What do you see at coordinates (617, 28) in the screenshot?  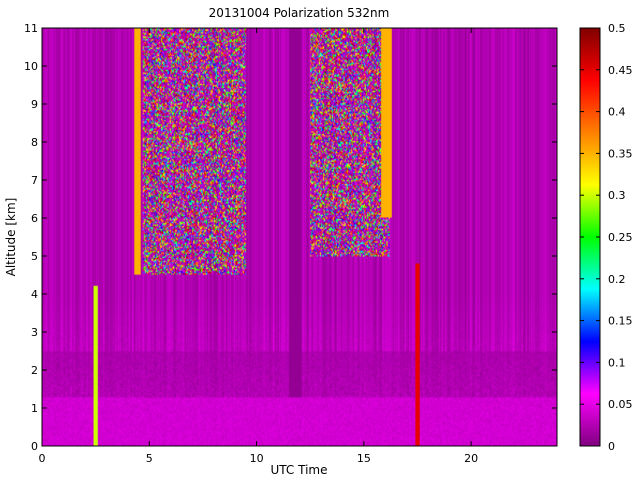 I see `colorbar-tick-label: 0.5` at bounding box center [617, 28].